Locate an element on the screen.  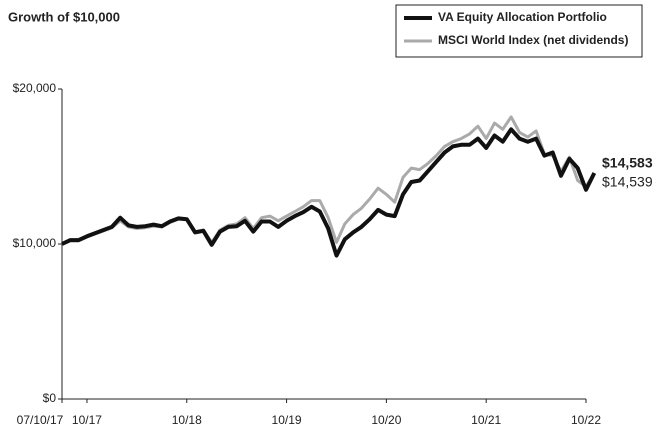
legend-label: MSCI World Index (net dividends) is located at coordinates (533, 40).